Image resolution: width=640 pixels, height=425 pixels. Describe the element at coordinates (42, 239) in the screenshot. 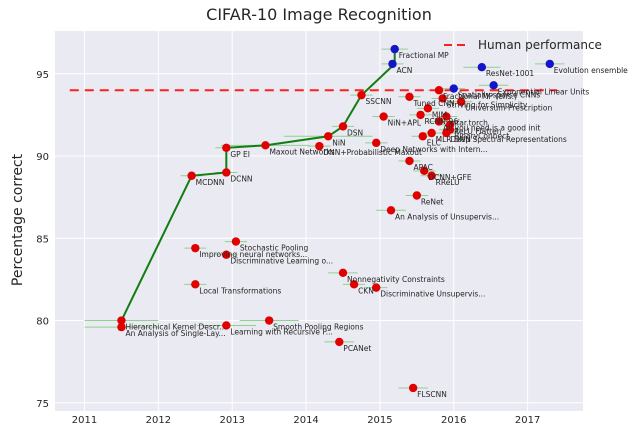

I see `y-tick-label: 85` at that location.